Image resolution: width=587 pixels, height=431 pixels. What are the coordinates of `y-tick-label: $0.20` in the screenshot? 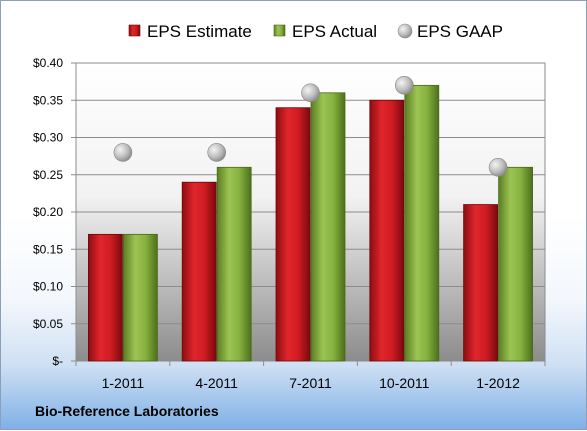 It's located at (48, 212).